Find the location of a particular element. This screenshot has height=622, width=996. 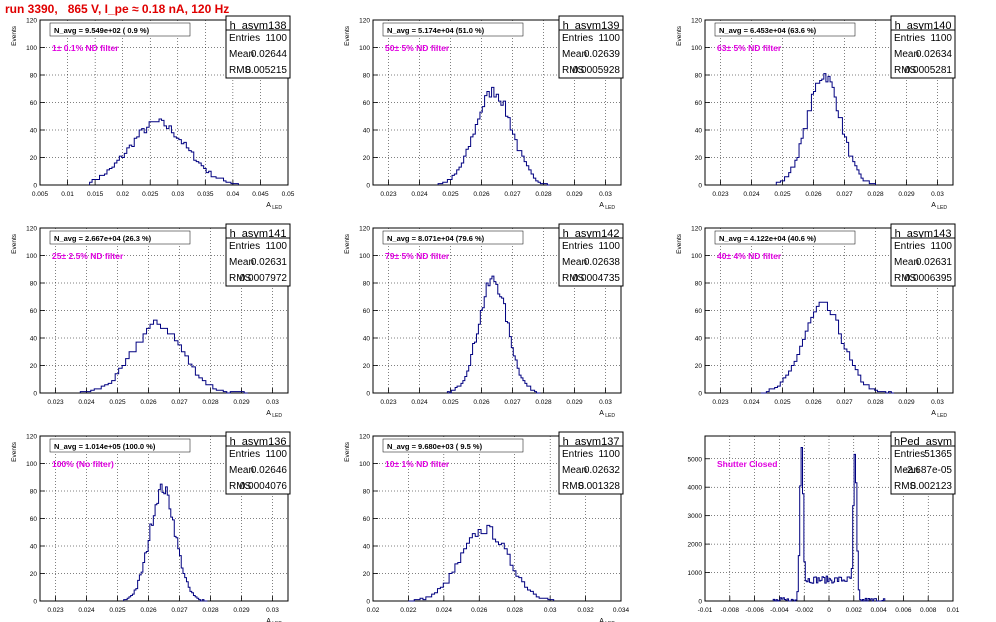

y-tick-label: 2000 is located at coordinates (695, 545).